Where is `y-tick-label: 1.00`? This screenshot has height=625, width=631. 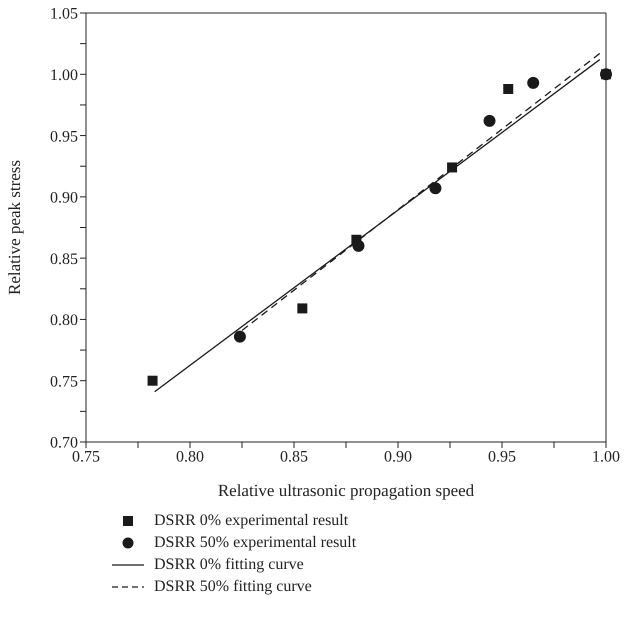
y-tick-label: 1.00 is located at coordinates (64, 75).